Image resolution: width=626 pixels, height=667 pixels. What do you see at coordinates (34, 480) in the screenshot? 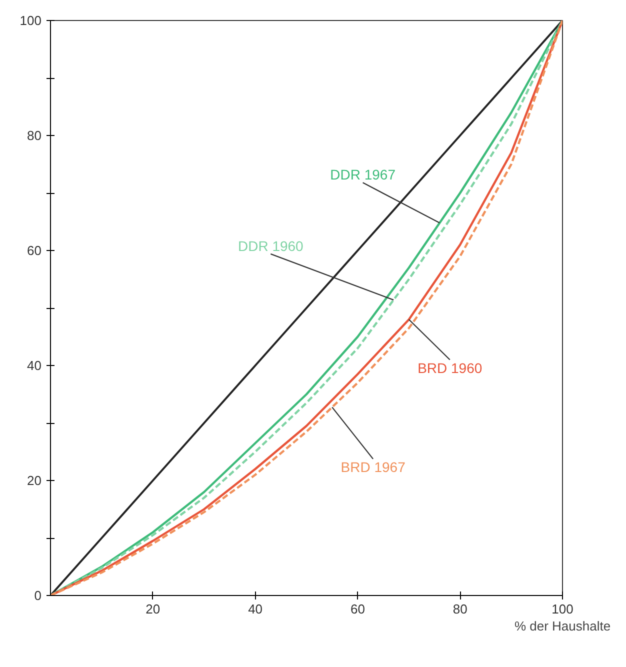
I see `y-tick-label: 20` at bounding box center [34, 480].